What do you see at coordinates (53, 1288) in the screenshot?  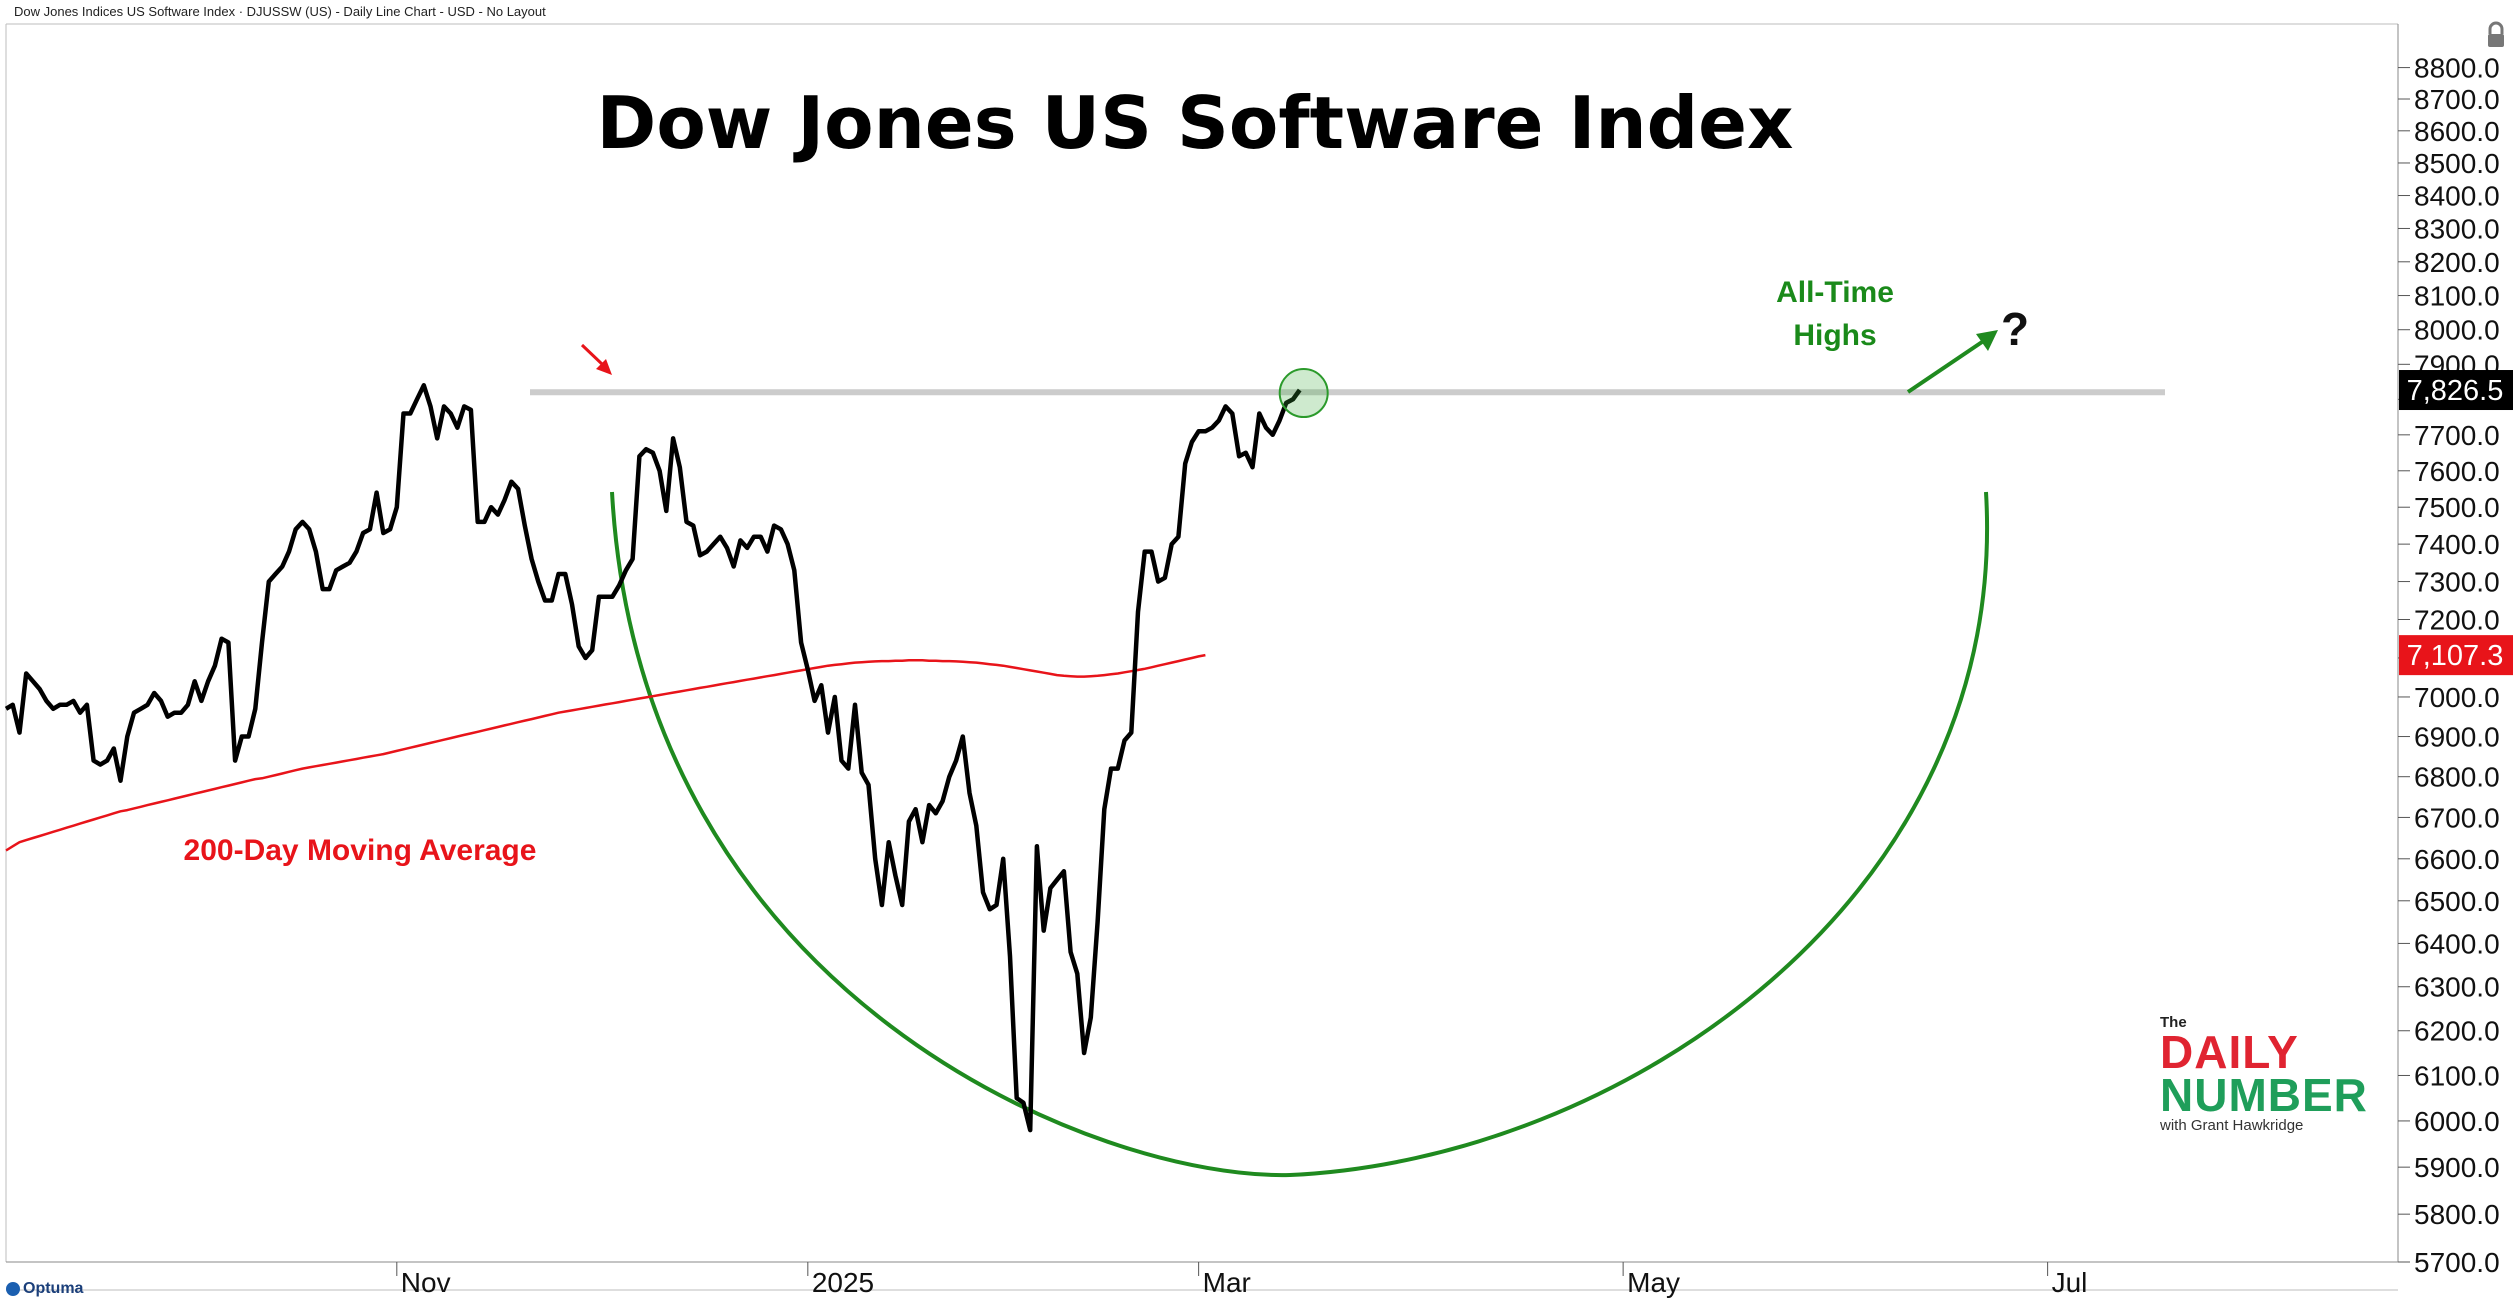 I see `optuma-text: Optuma` at bounding box center [53, 1288].